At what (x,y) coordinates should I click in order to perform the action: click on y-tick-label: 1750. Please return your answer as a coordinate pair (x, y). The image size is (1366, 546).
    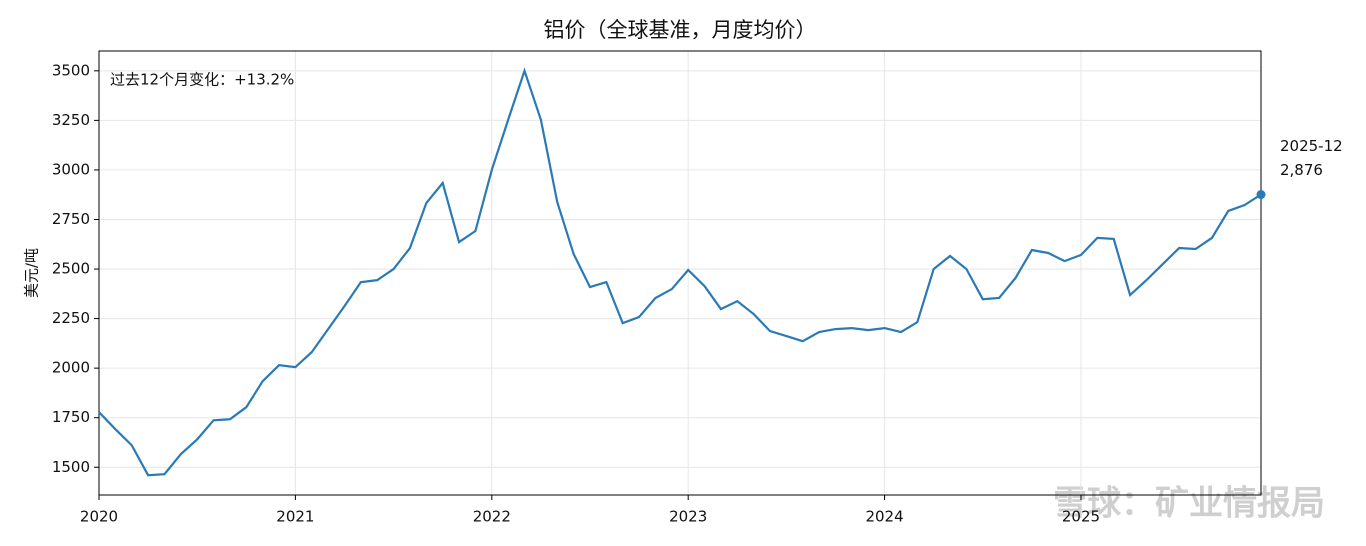
    Looking at the image, I should click on (71, 417).